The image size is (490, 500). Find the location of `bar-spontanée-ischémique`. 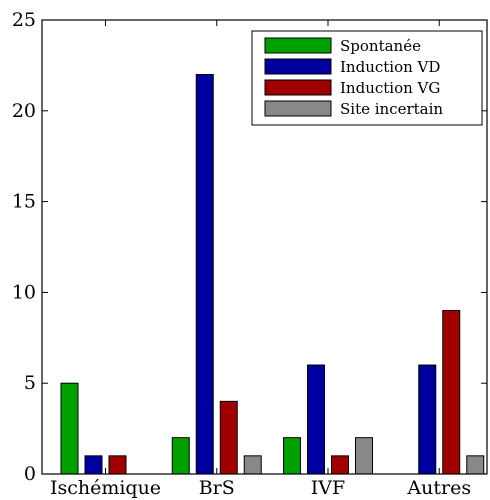

bar-spontanée-ischémique is located at coordinates (69, 428).